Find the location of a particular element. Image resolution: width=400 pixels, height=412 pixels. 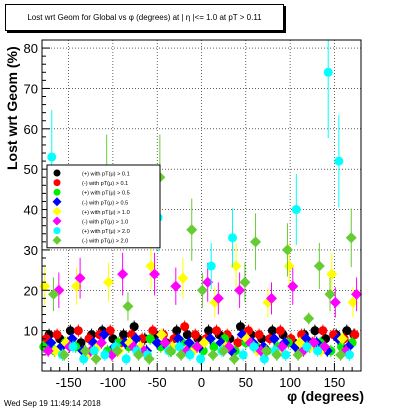

x-tick-label: -50 is located at coordinates (157, 382).